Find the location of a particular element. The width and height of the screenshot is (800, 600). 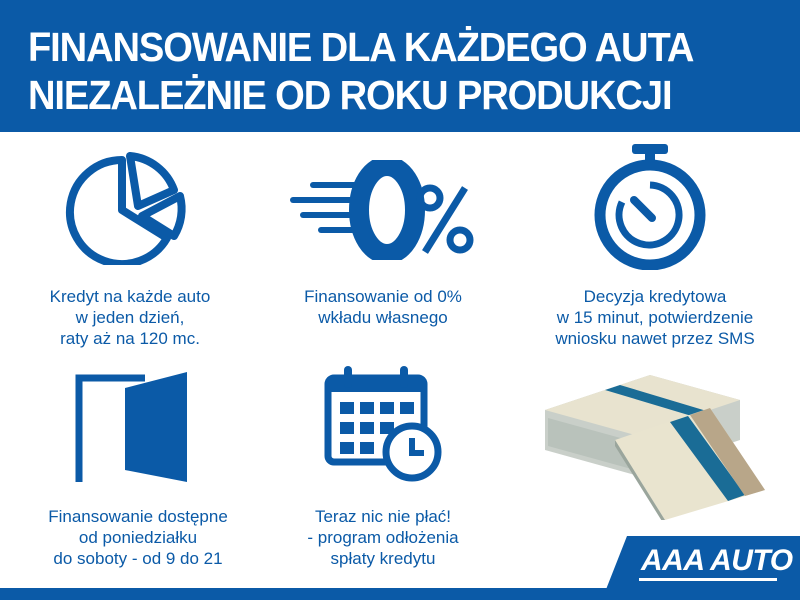

caption-line: raty aż na 120 mc. is located at coordinates (130, 338).